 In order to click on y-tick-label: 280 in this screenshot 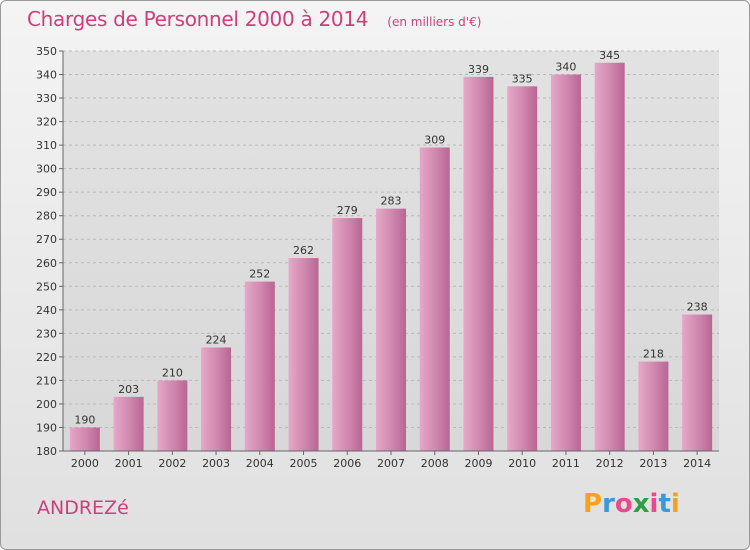, I will do `click(46, 216)`.